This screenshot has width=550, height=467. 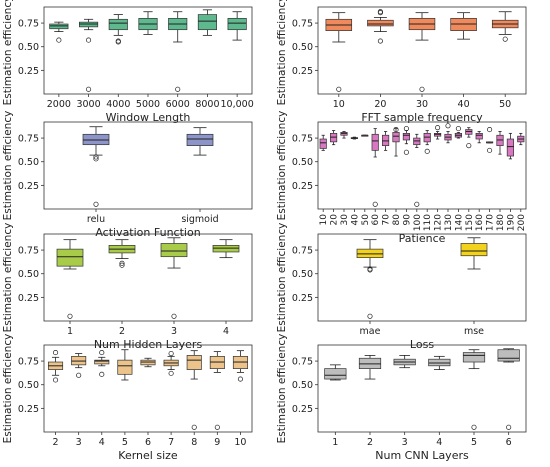 What do you see at coordinates (366, 220) in the screenshot?
I see `x-tick-label: 50` at bounding box center [366, 220].